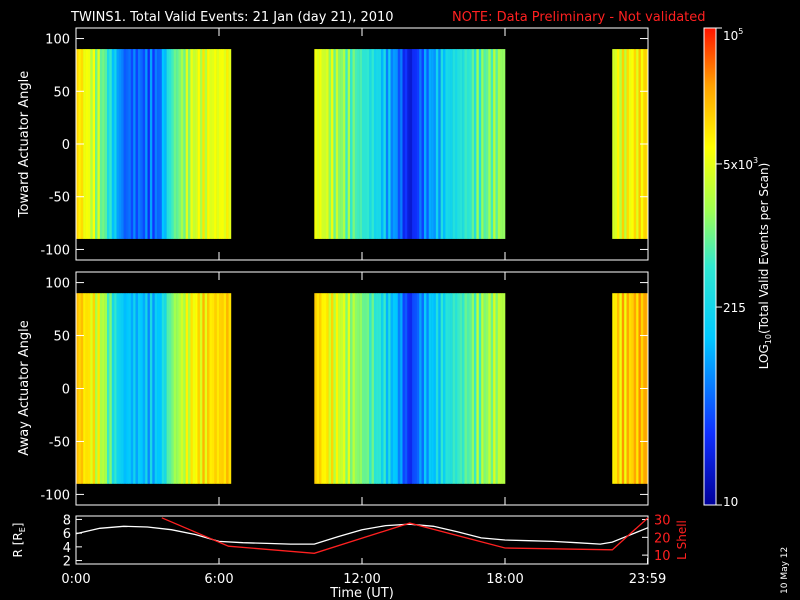 The height and width of the screenshot is (600, 800). Describe the element at coordinates (18, 525) in the screenshot. I see `r-axis-label-end: ]` at that location.